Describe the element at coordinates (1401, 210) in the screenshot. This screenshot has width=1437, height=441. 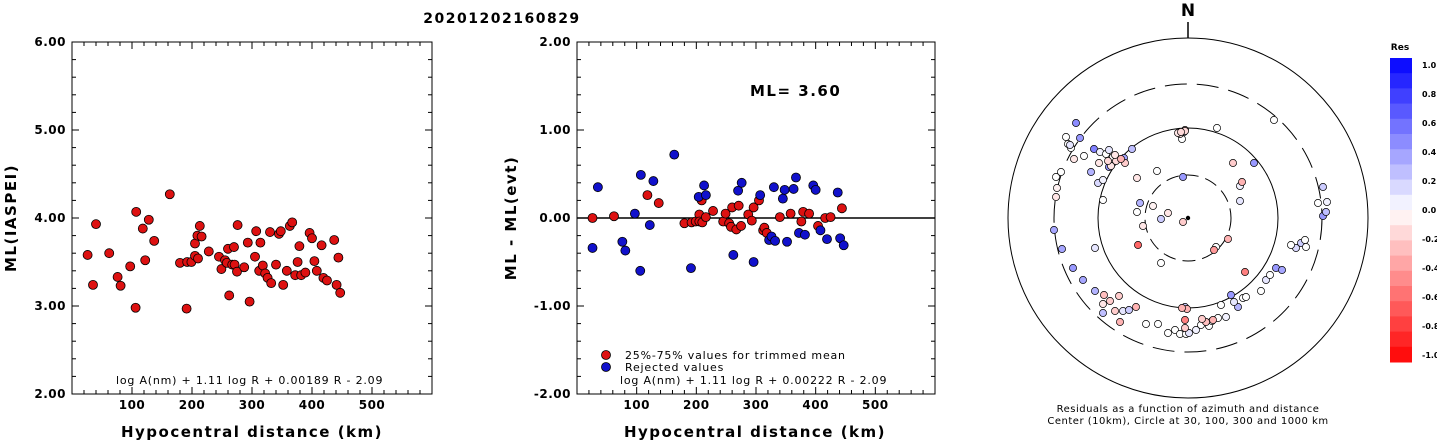
I see `colorbar-swatches` at that location.